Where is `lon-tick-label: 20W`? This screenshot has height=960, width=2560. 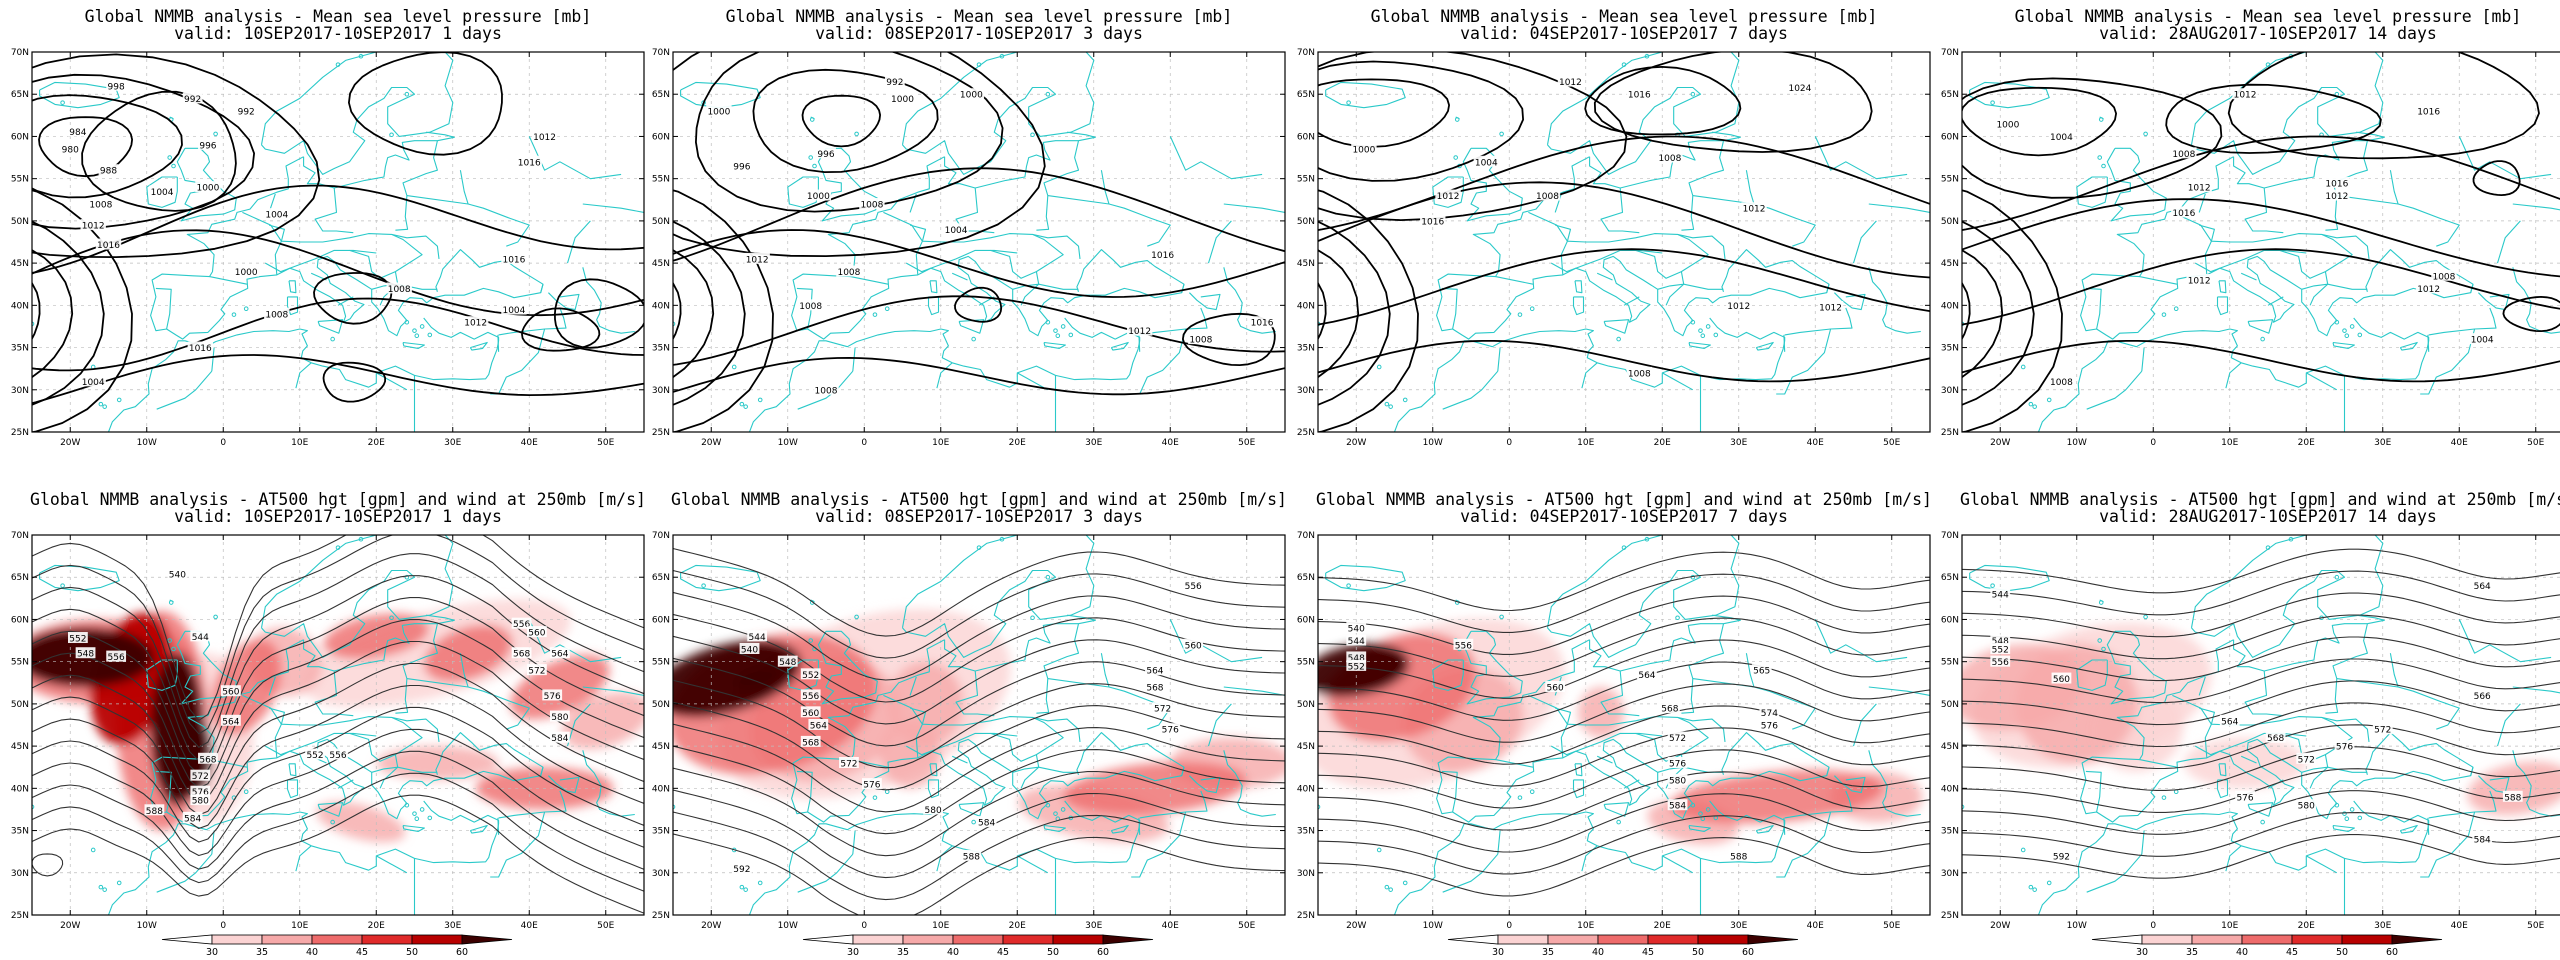 lon-tick-label: 20W is located at coordinates (70, 443).